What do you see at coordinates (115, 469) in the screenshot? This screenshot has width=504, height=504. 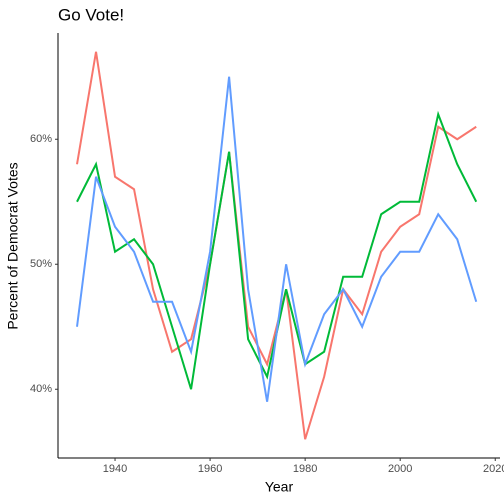 I see `x-tick-label: 1940` at bounding box center [115, 469].